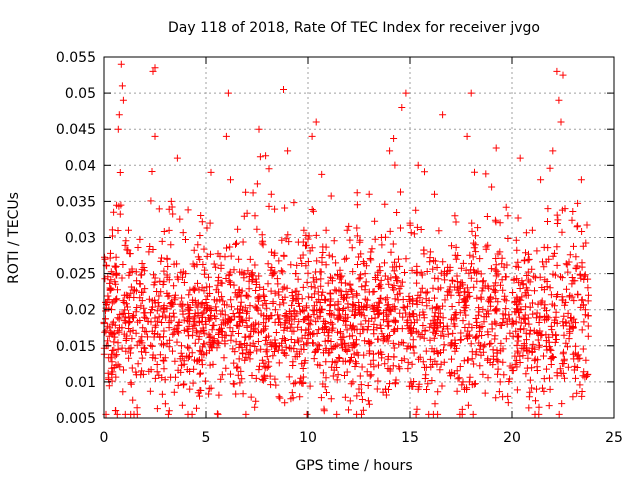  I want to click on y-tick-label: 0.03, so click(80, 239).